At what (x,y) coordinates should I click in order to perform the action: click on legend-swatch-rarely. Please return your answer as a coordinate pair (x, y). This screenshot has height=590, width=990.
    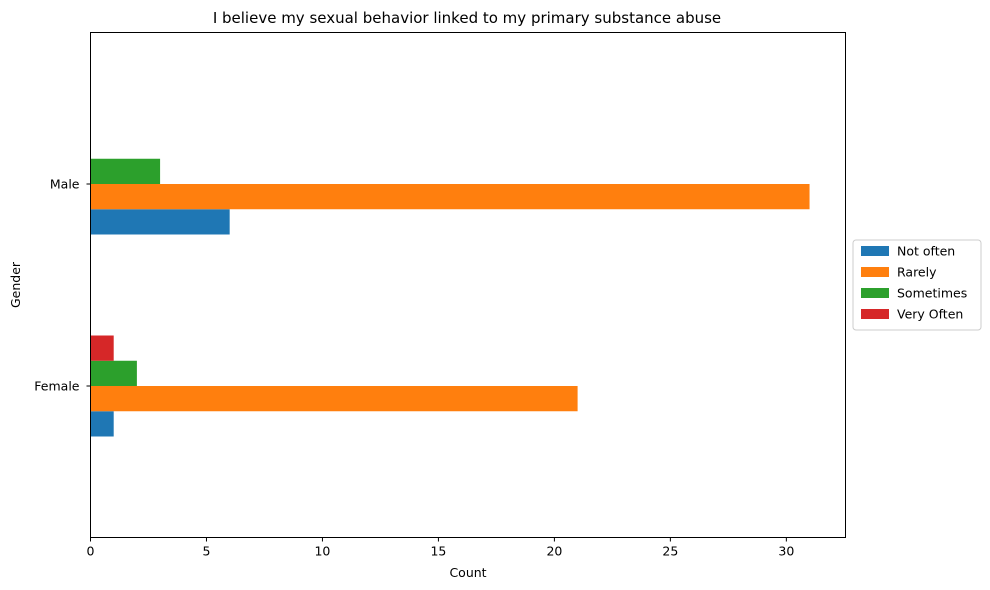
    Looking at the image, I should click on (875, 272).